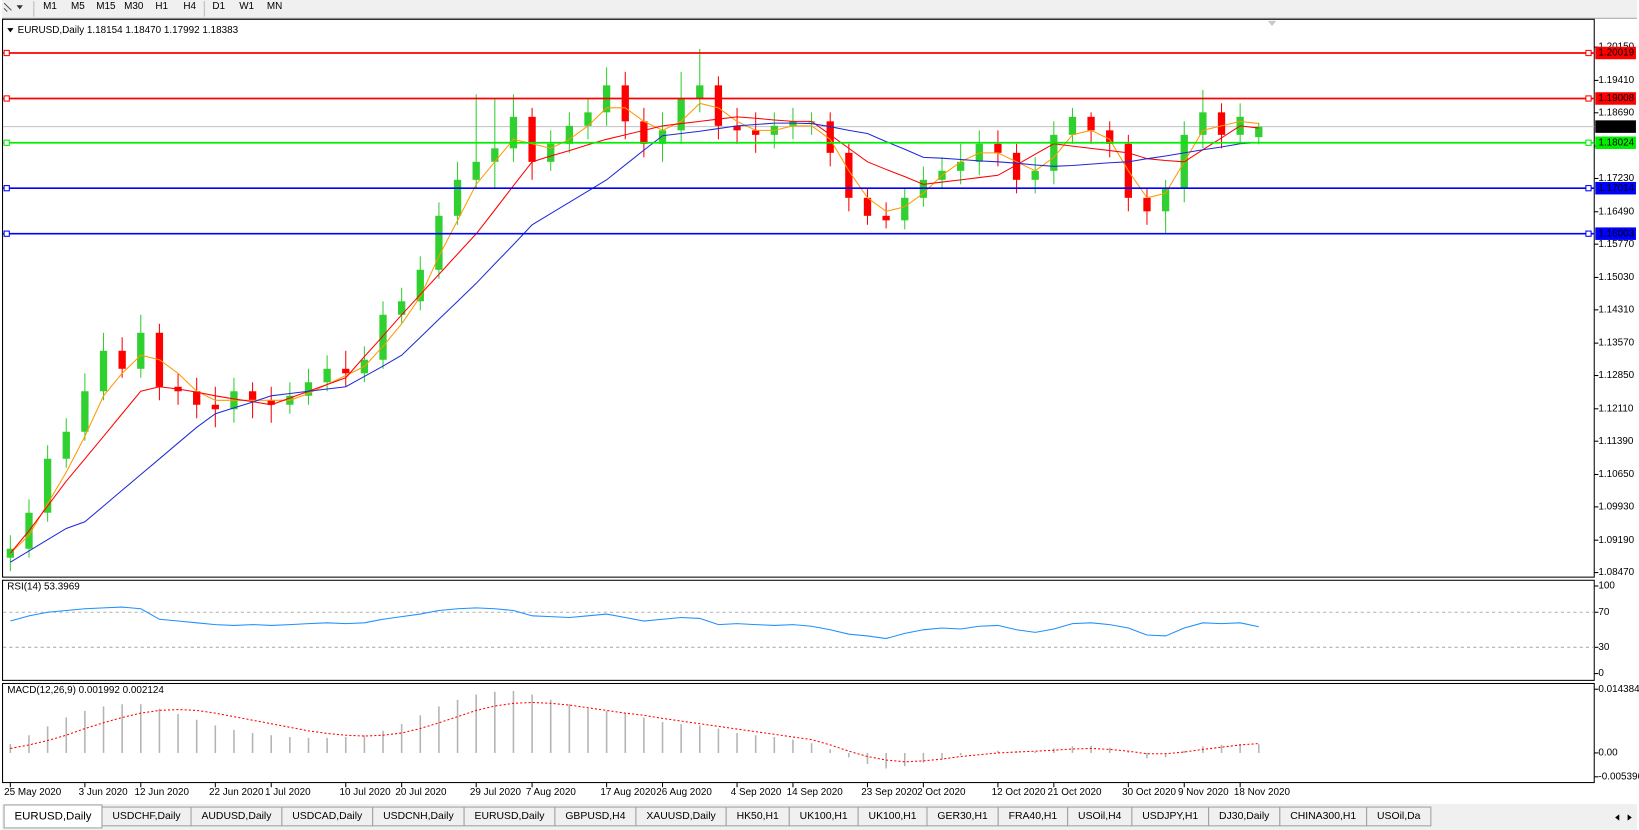 Image resolution: width=1639 pixels, height=830 pixels. Describe the element at coordinates (941, 792) in the screenshot. I see `x-tick-label: 2 Oct 2020` at that location.